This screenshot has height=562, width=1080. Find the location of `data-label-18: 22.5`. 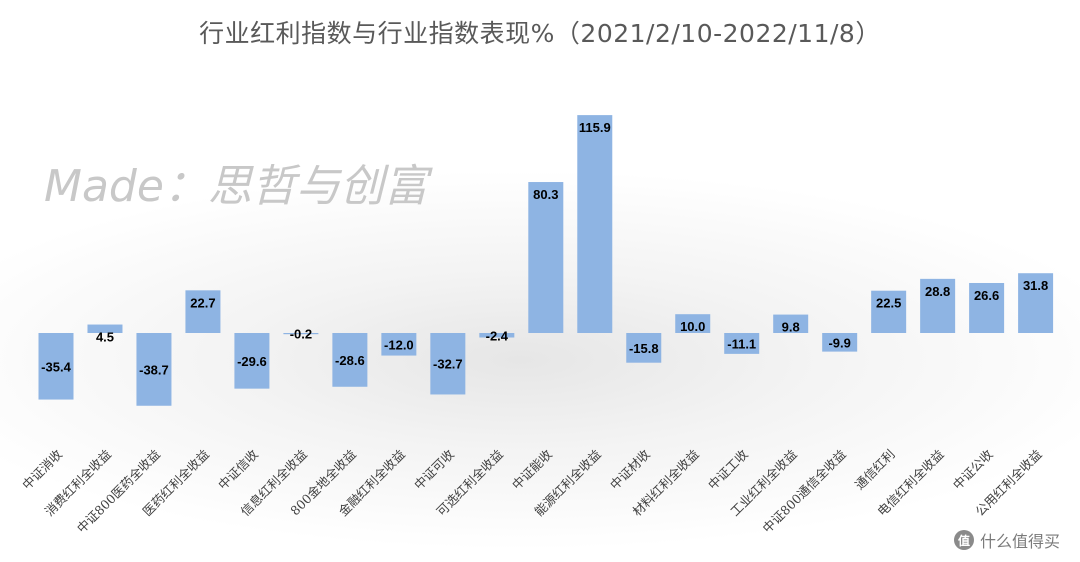

data-label-18: 22.5 is located at coordinates (888, 303).